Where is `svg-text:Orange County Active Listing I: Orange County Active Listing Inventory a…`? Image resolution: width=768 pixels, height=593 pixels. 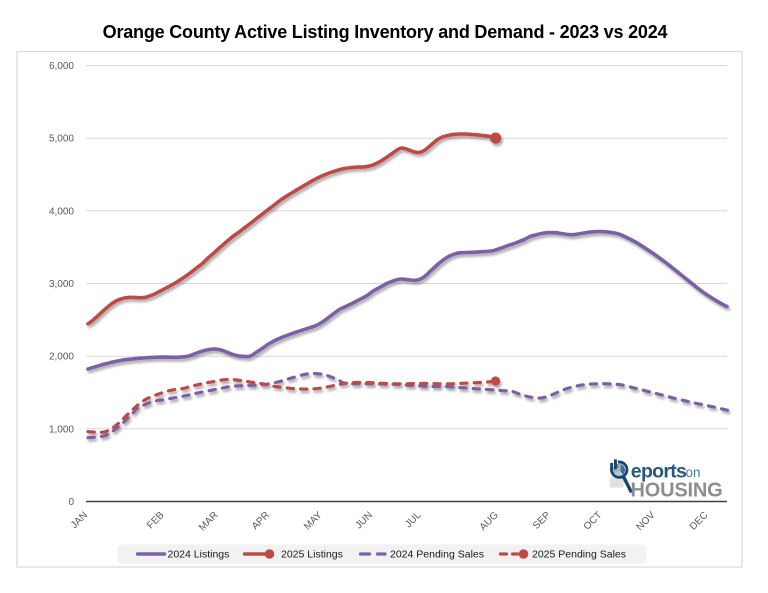
svg-text:Orange County Active Listing I: Orange County Active Listing Inventory a… is located at coordinates (385, 32).